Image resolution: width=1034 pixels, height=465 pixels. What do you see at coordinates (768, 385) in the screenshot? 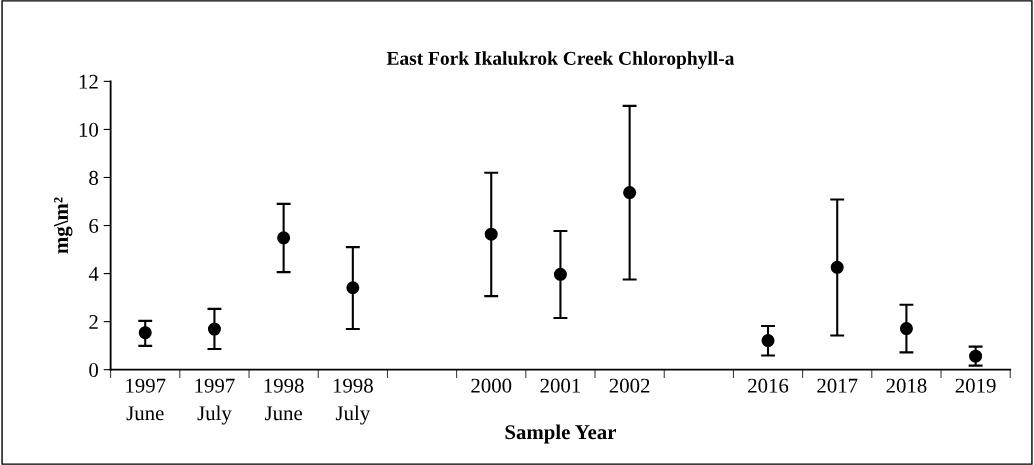
I see `x-tick-label: 2016` at bounding box center [768, 385].